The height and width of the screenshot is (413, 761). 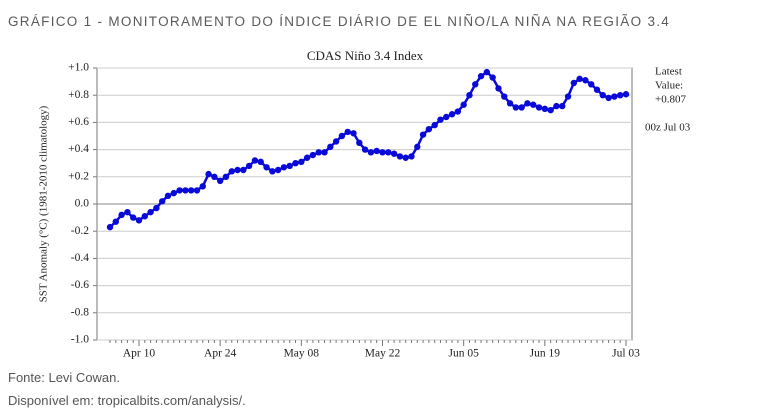 I want to click on x-tick-label: Apr 10, so click(x=139, y=354).